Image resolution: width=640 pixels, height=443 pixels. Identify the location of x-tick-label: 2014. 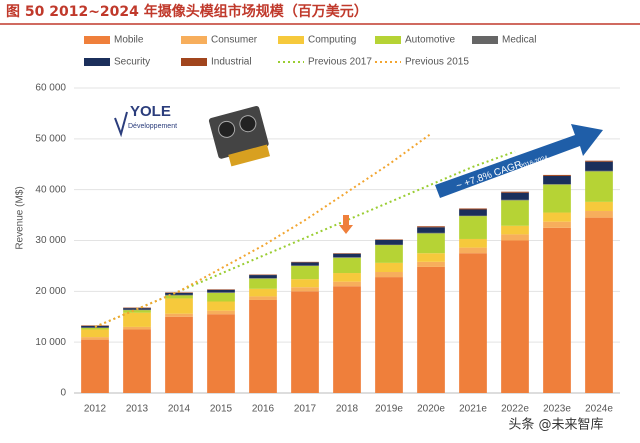
(179, 409).